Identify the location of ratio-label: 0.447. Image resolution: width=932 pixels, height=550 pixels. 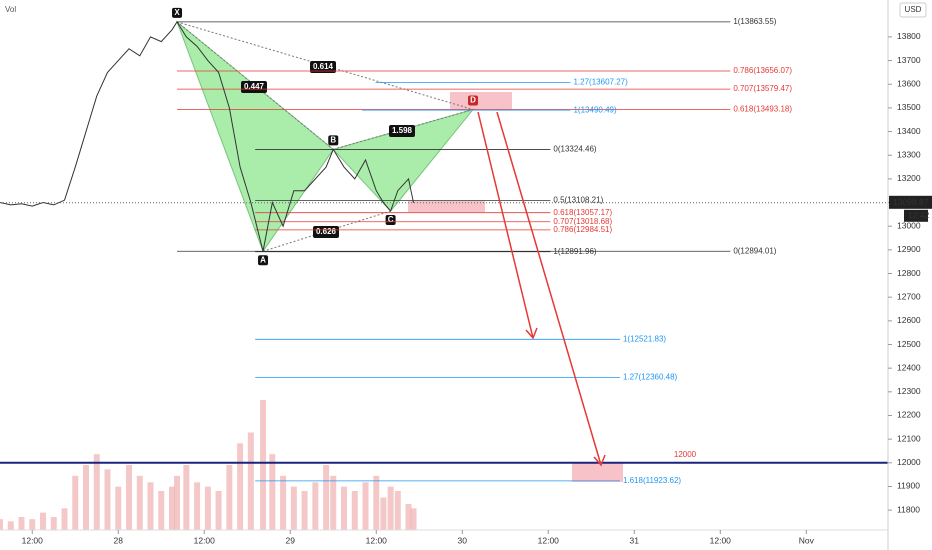
(254, 86).